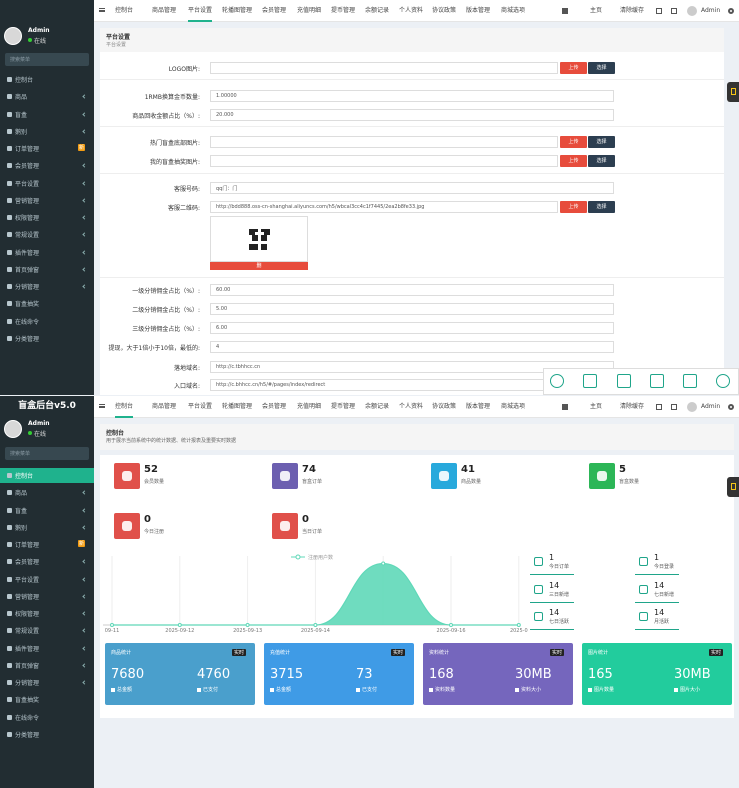  I want to click on field-input: 5.00, so click(412, 309).